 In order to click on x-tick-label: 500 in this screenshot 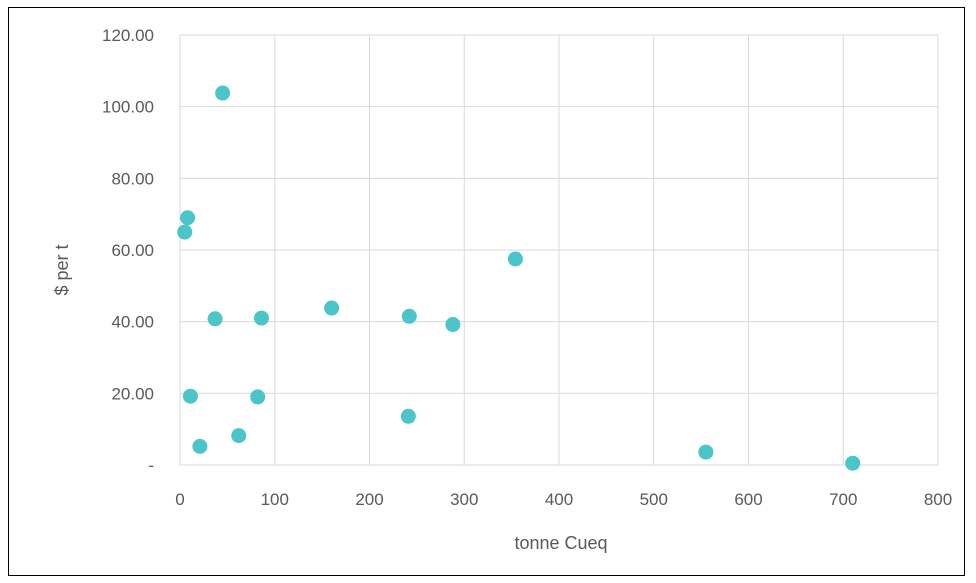, I will do `click(654, 499)`.